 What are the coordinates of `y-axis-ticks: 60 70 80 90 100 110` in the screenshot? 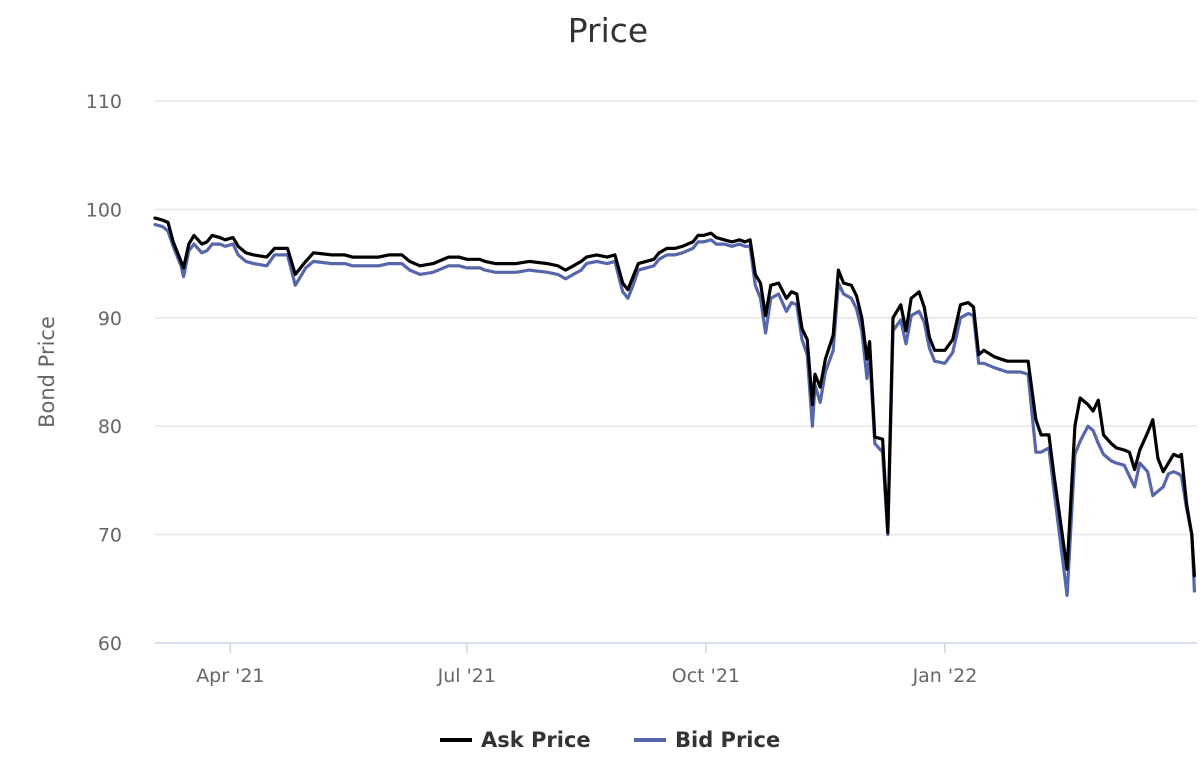 It's located at (104, 373).